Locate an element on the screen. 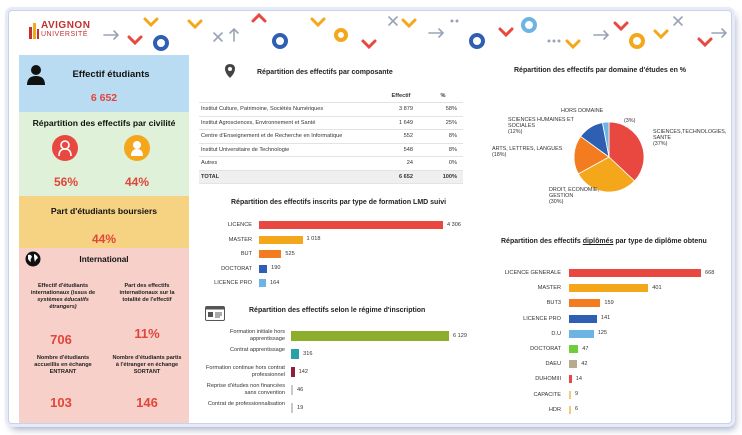 This screenshot has height=435, width=742. bar-value: 668 is located at coordinates (710, 272).